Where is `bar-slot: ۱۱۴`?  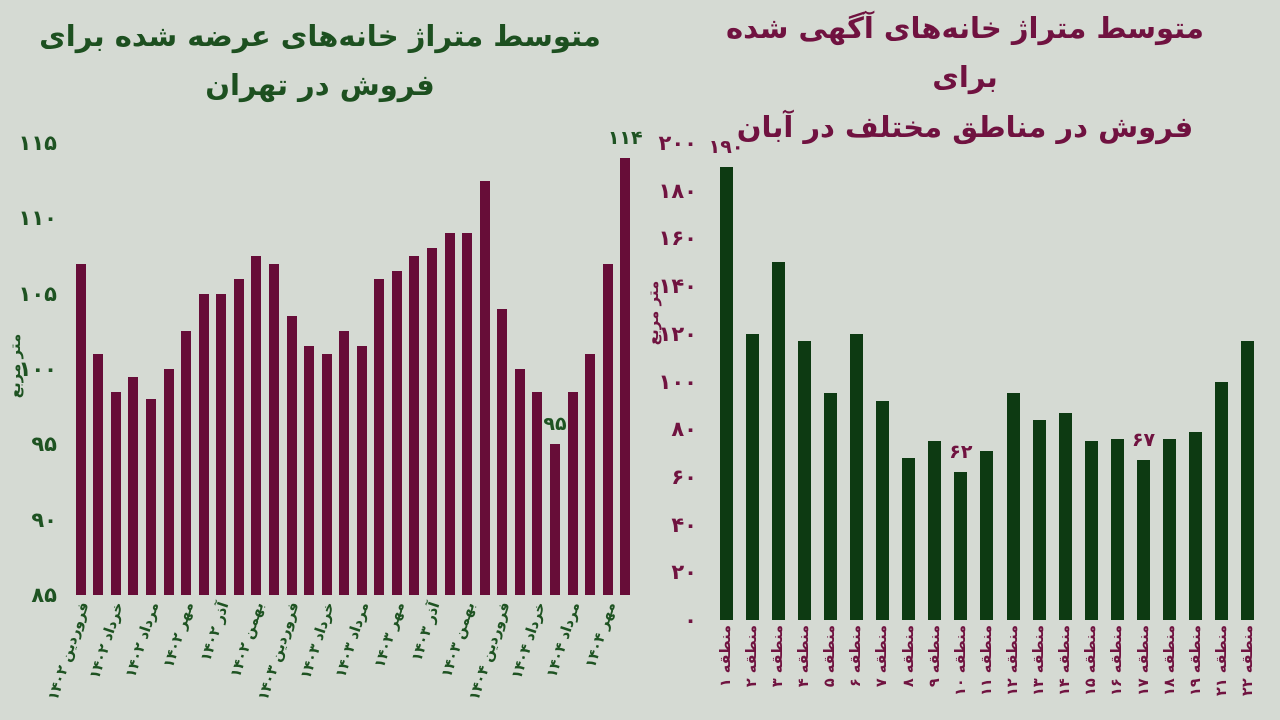 bar-slot: ۱۱۴ is located at coordinates (625, 361).